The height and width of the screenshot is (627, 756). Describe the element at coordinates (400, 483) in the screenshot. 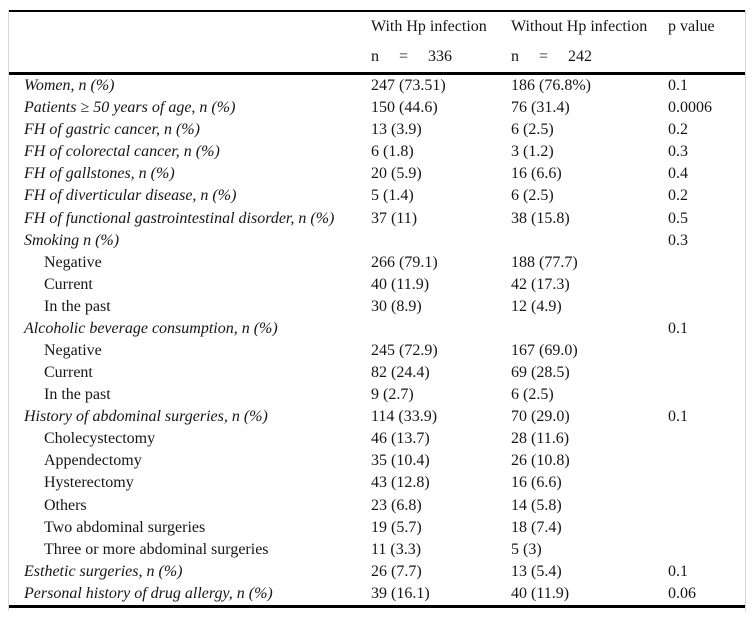

I see `cell-with-hp: 43 (12.8)` at that location.